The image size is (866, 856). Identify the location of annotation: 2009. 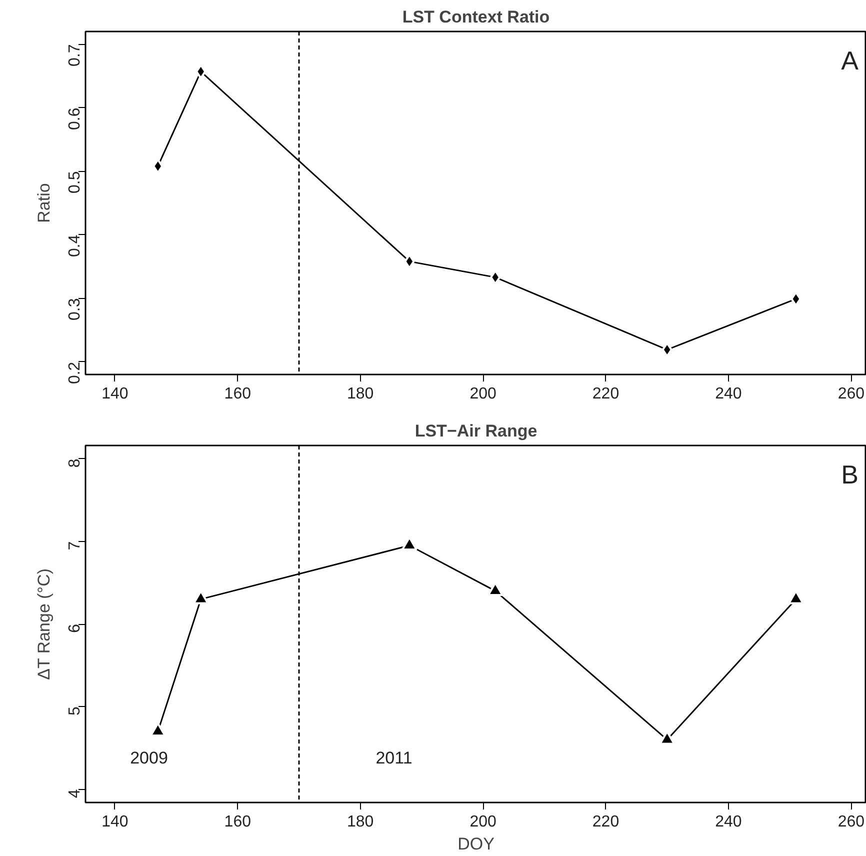
(149, 758).